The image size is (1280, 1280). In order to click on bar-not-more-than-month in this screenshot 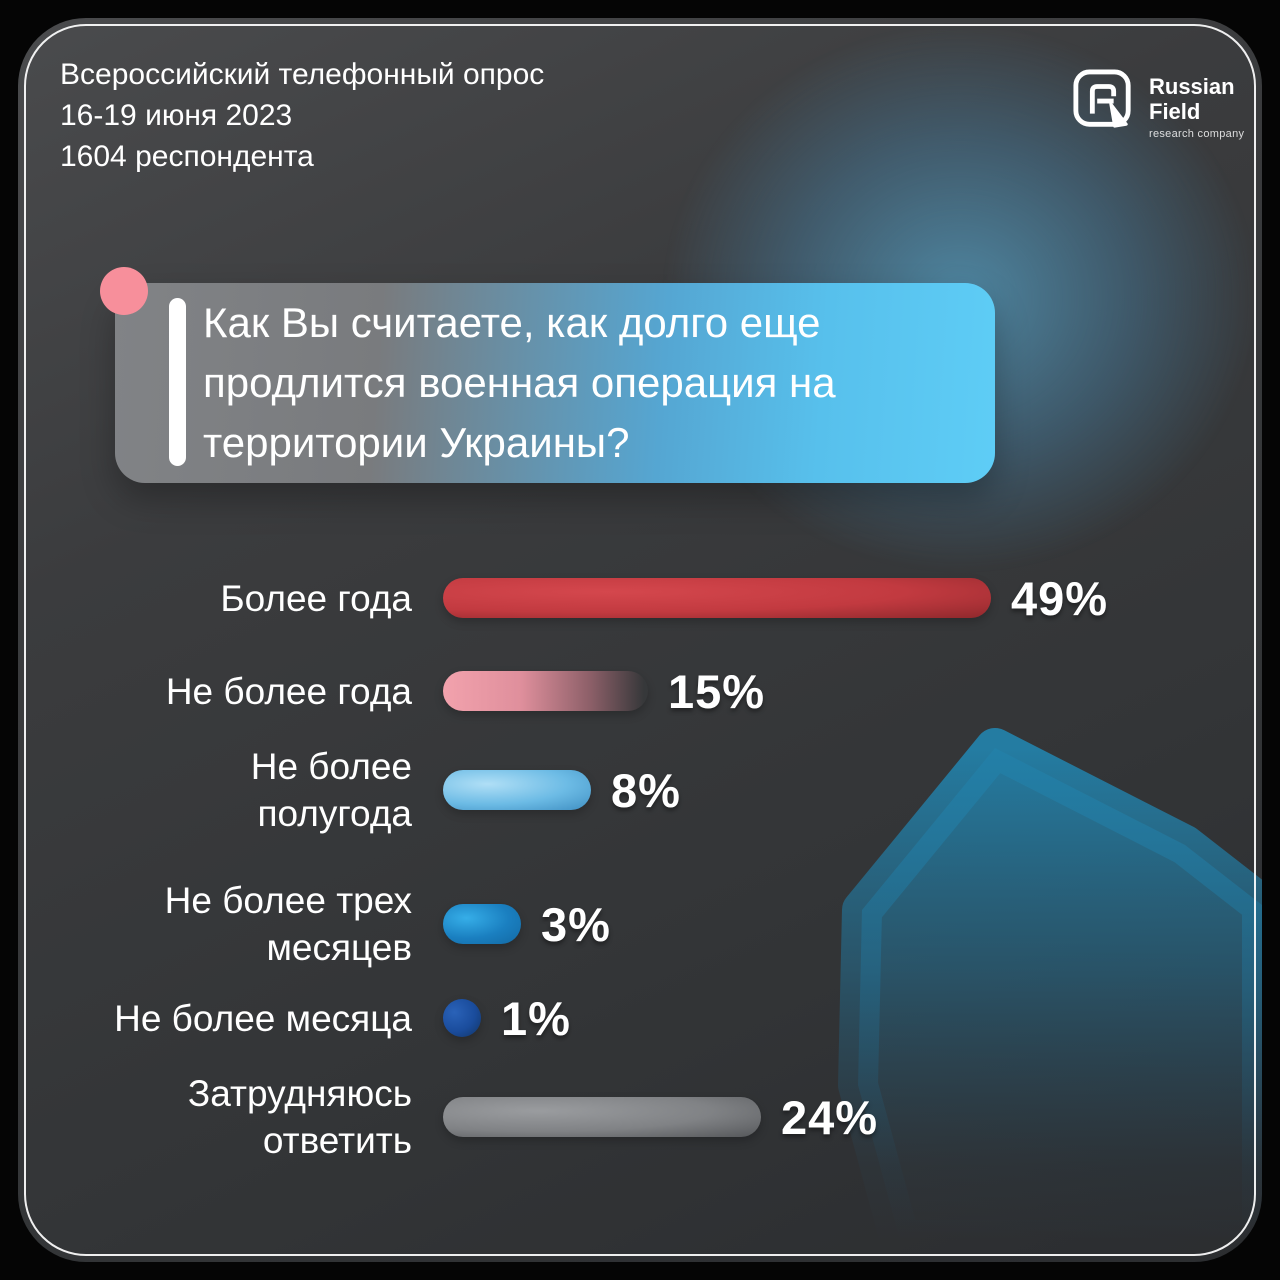, I will do `click(462, 1018)`.